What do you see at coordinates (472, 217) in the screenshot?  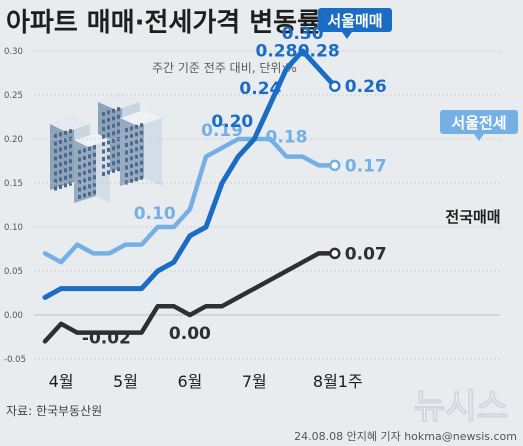 I see `series-name-label: 전국매매` at bounding box center [472, 217].